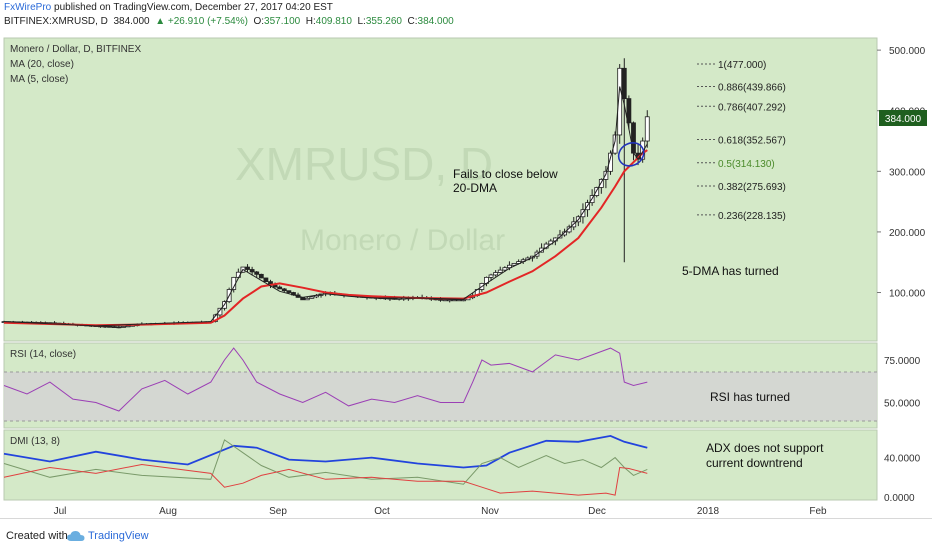  What do you see at coordinates (907, 294) in the screenshot?
I see `price-tick-label: 100.000` at bounding box center [907, 294].